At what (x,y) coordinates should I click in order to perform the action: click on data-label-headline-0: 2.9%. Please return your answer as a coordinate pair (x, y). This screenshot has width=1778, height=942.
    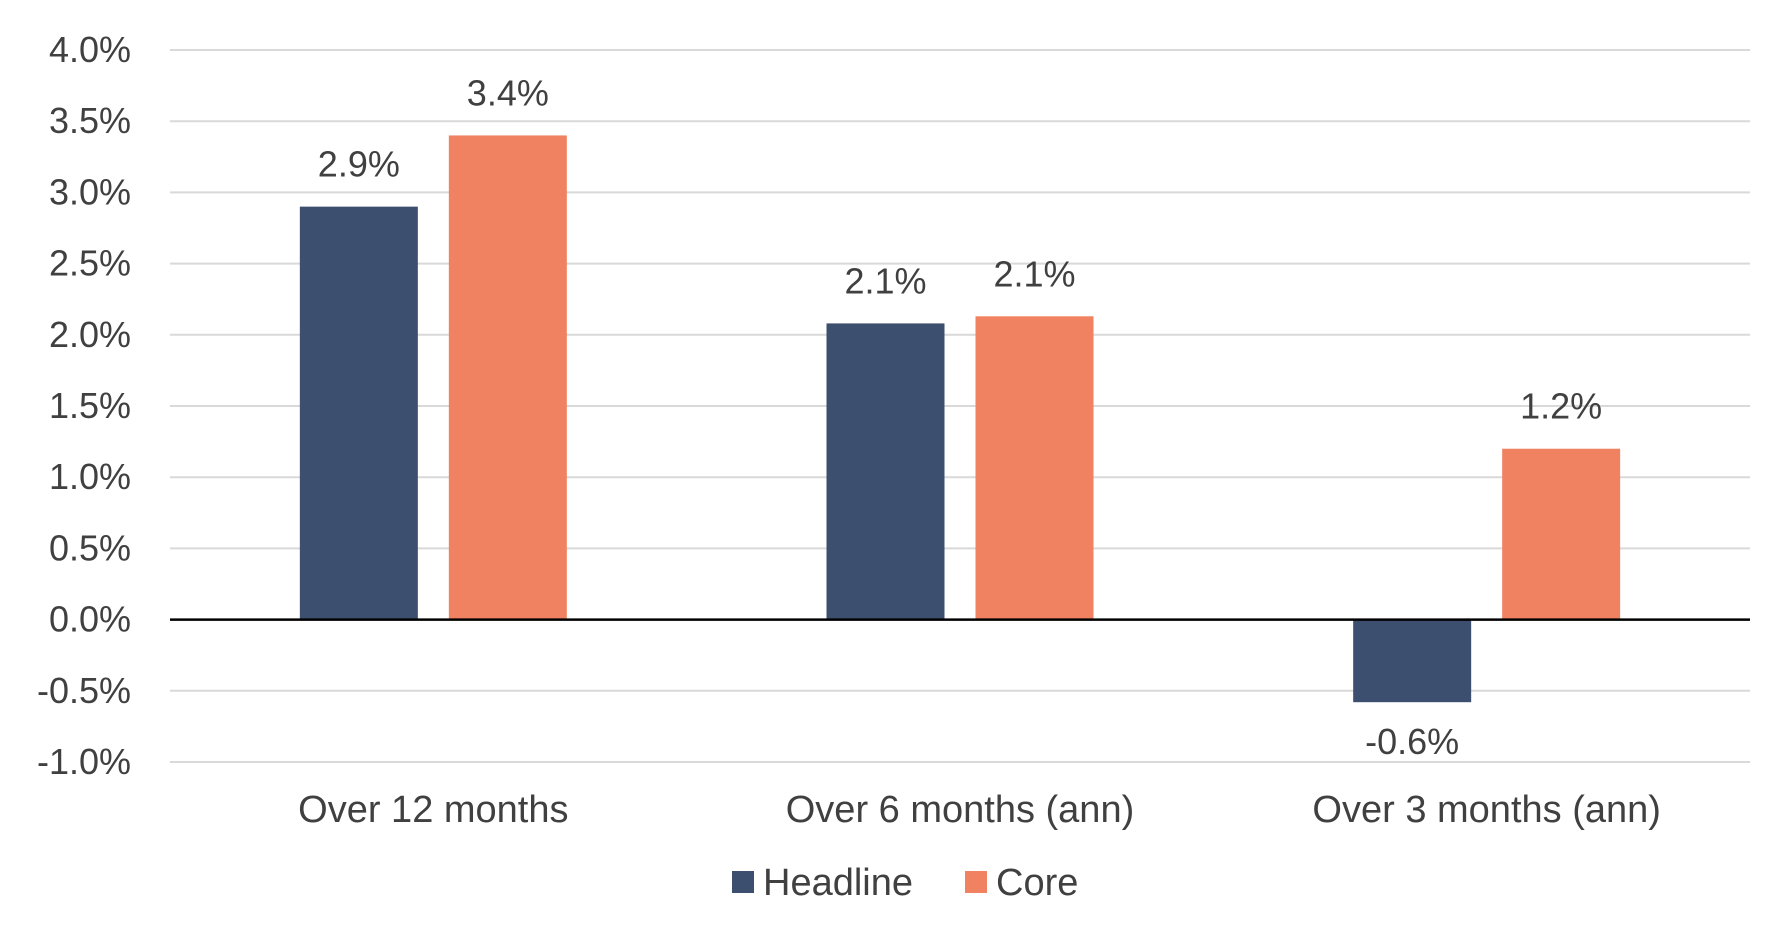
    Looking at the image, I should click on (359, 164).